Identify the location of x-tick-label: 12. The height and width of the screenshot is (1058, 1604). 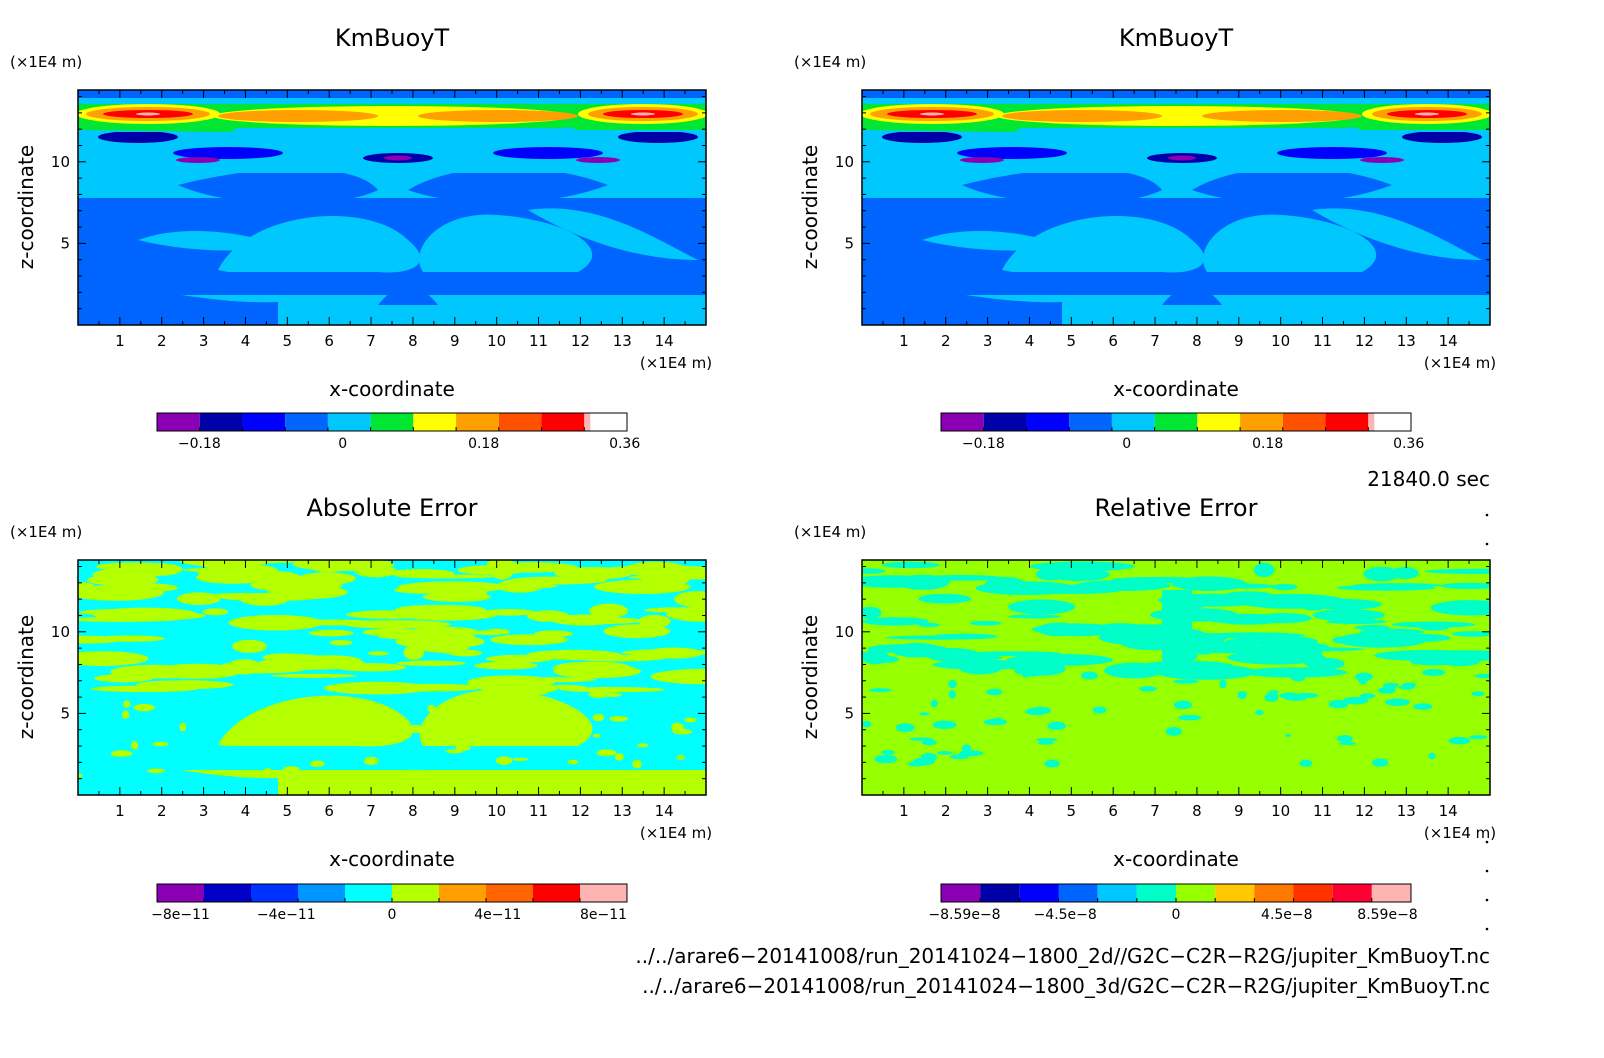
(1364, 811).